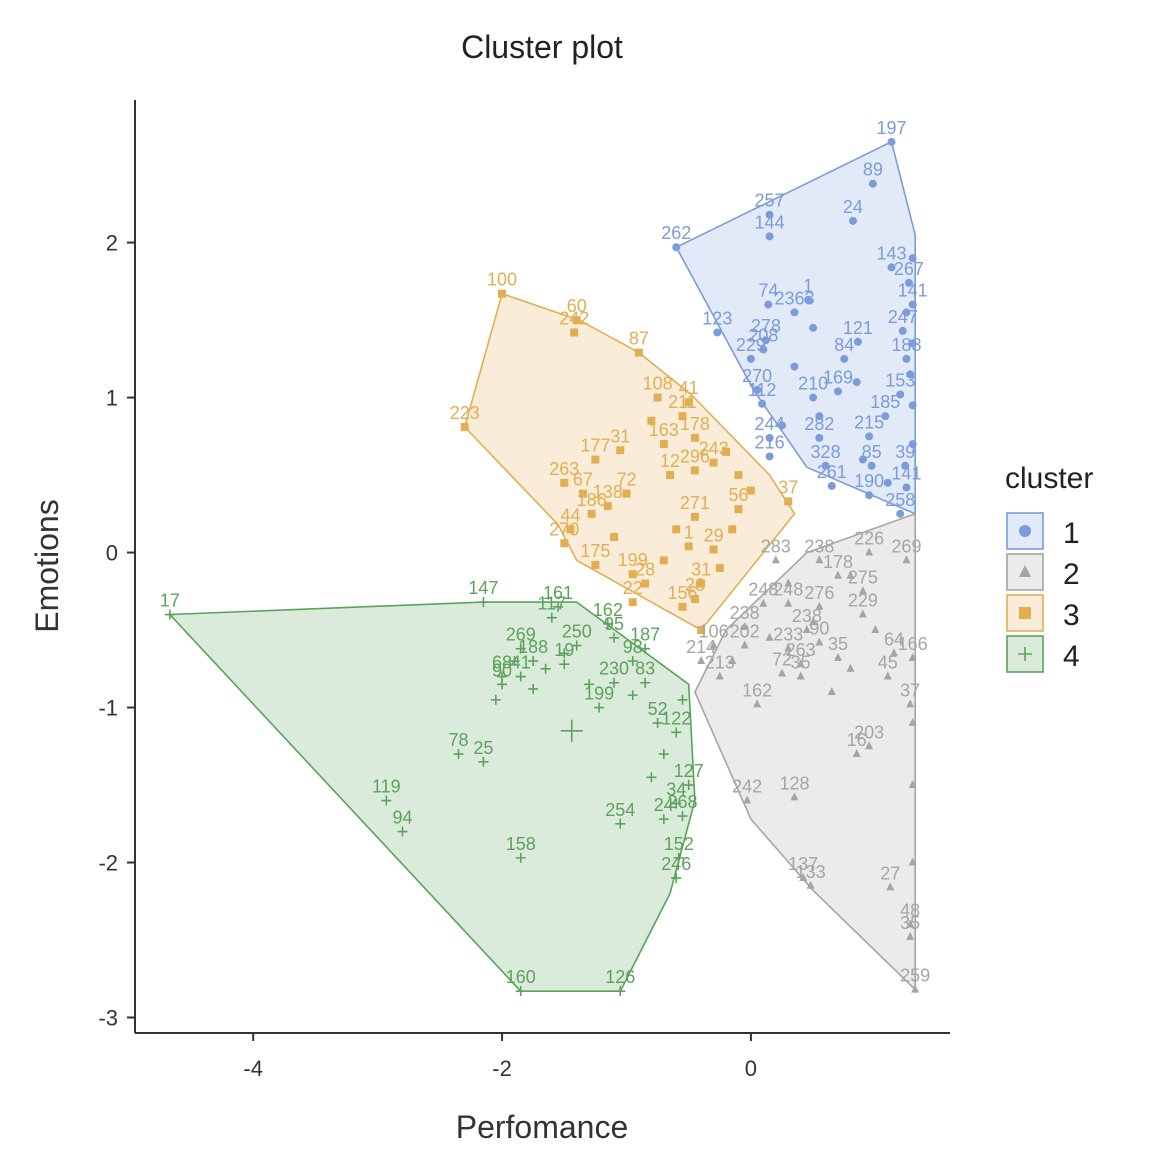  Describe the element at coordinates (679, 844) in the screenshot. I see `point-label: 152` at that location.